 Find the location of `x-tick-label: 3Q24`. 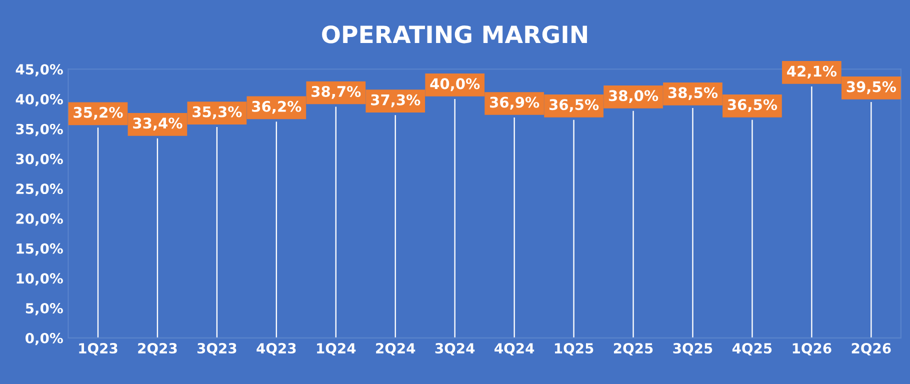

x-tick-label: 3Q24 is located at coordinates (455, 349).